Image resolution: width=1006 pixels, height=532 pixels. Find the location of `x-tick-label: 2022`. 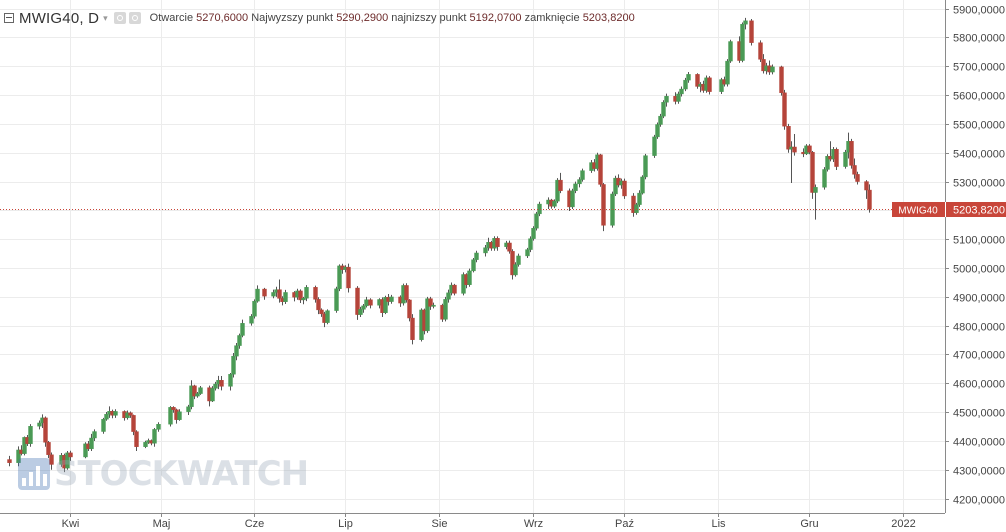

x-tick-label: 2022 is located at coordinates (903, 524).